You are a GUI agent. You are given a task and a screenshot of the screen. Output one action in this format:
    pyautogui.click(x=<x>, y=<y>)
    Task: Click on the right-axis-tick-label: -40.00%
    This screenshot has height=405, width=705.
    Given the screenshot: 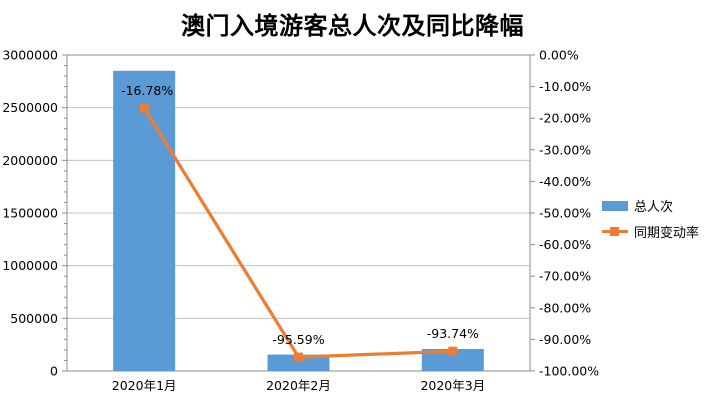 What is the action you would take?
    pyautogui.click(x=565, y=181)
    